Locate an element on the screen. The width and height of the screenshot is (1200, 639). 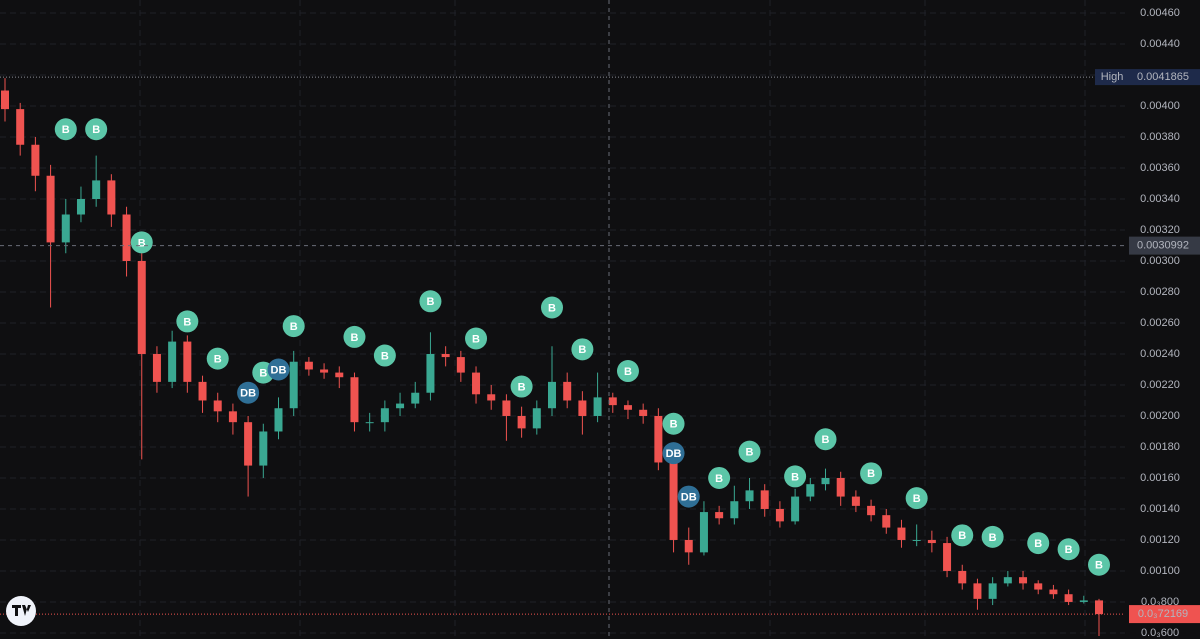
crosshair-price: 0.0030992 is located at coordinates (1163, 246).